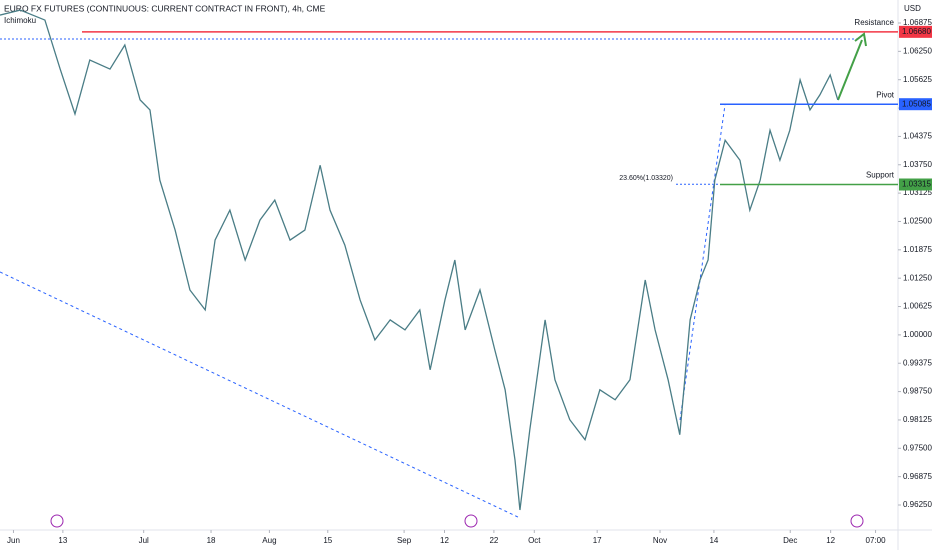  Describe the element at coordinates (917, 136) in the screenshot. I see `y-tick-label: 1.04375` at that location.